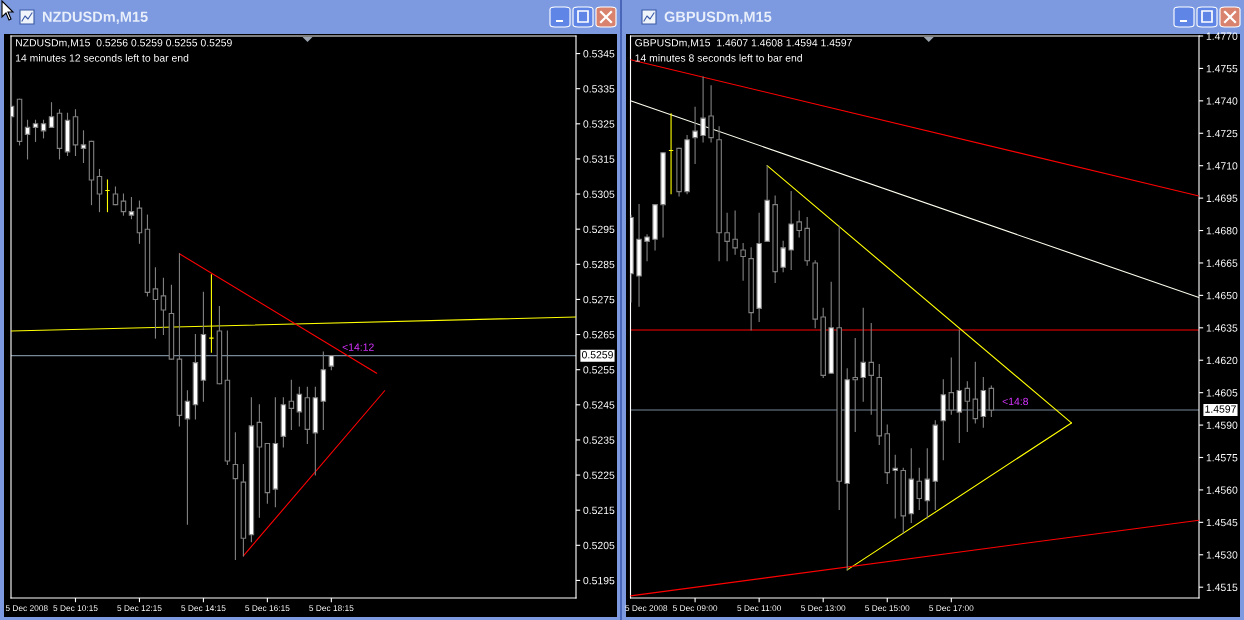 This screenshot has width=1244, height=620. Describe the element at coordinates (599, 335) in the screenshot. I see `y-tick-label: 0.5265` at that location.